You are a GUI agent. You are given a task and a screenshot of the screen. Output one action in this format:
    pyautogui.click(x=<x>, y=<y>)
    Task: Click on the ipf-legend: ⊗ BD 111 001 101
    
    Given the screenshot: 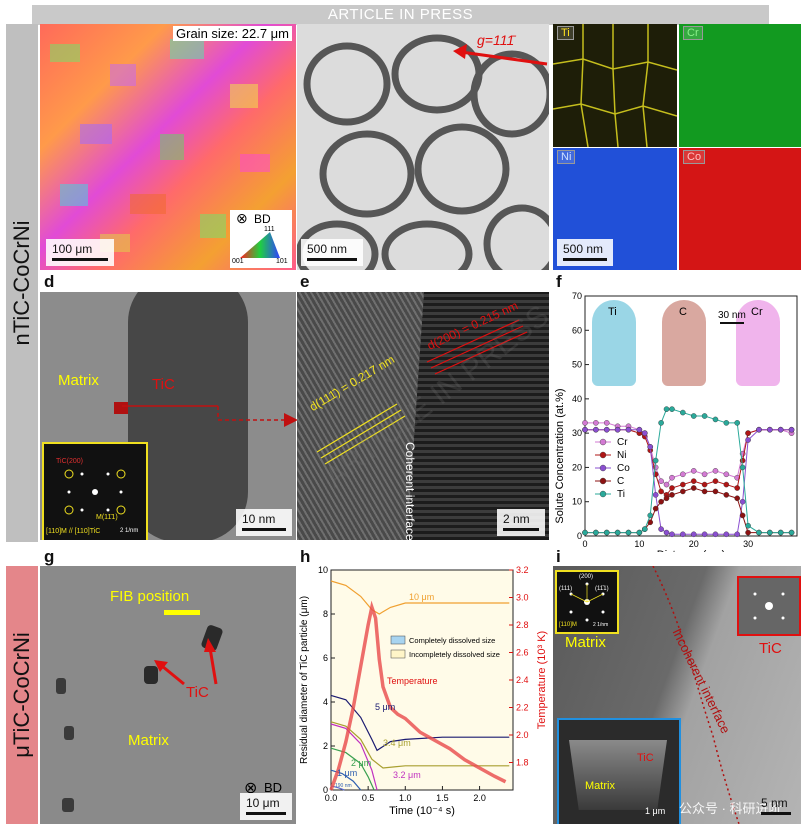 What is the action you would take?
    pyautogui.click(x=261, y=239)
    